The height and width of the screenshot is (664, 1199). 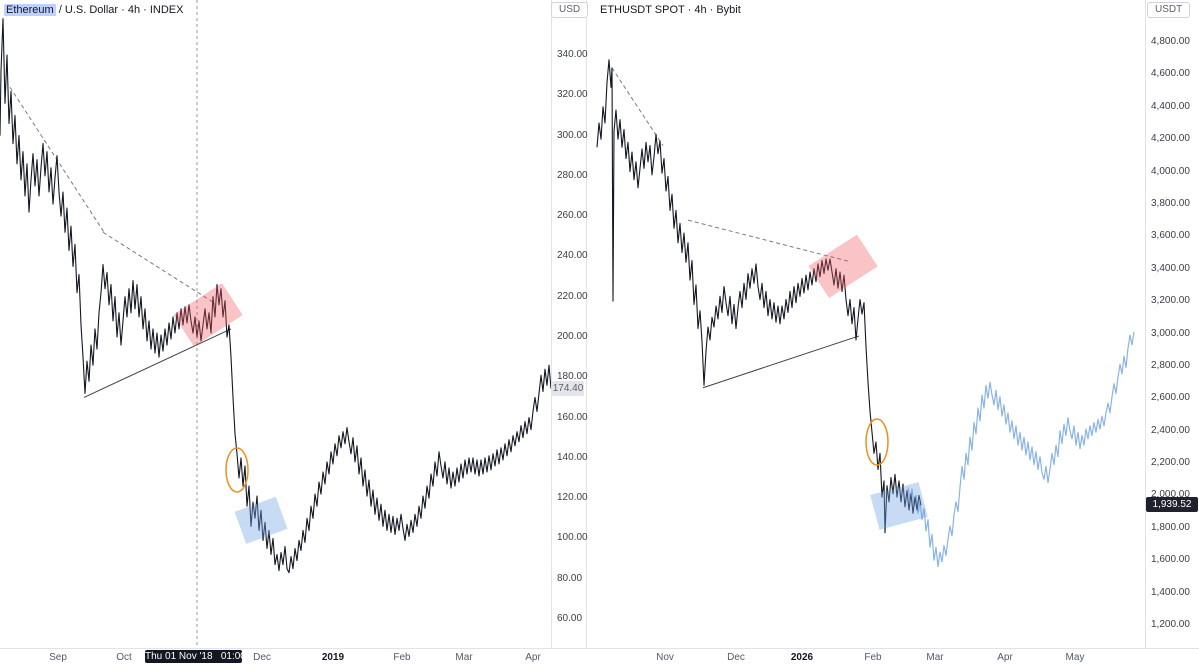 I want to click on price-tick: 3,600.00, so click(x=1170, y=236).